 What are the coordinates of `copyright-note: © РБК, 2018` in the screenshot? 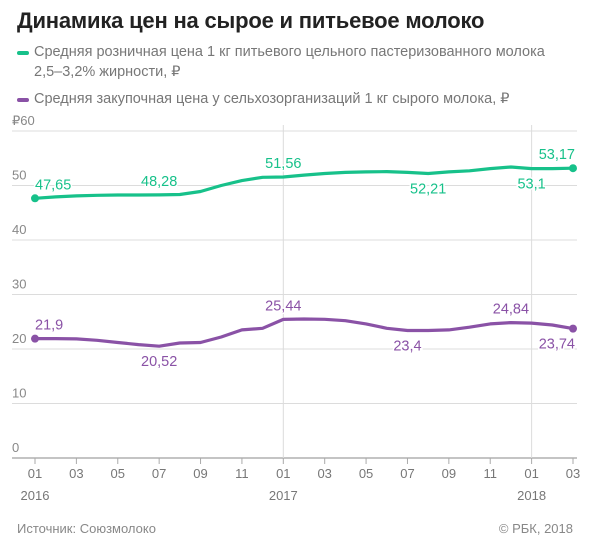 It's located at (535, 528).